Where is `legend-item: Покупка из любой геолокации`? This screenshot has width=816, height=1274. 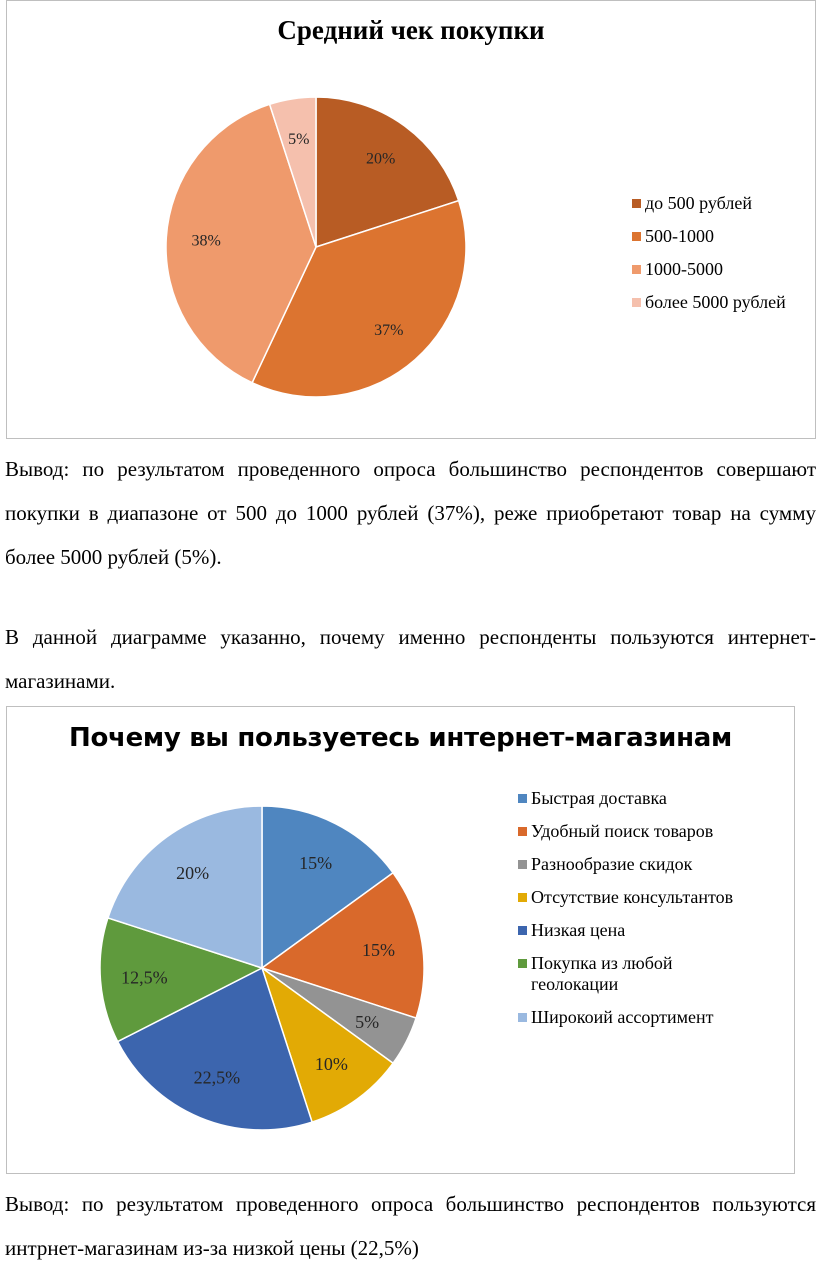
legend-item: Покупка из любой геолокации is located at coordinates (614, 974).